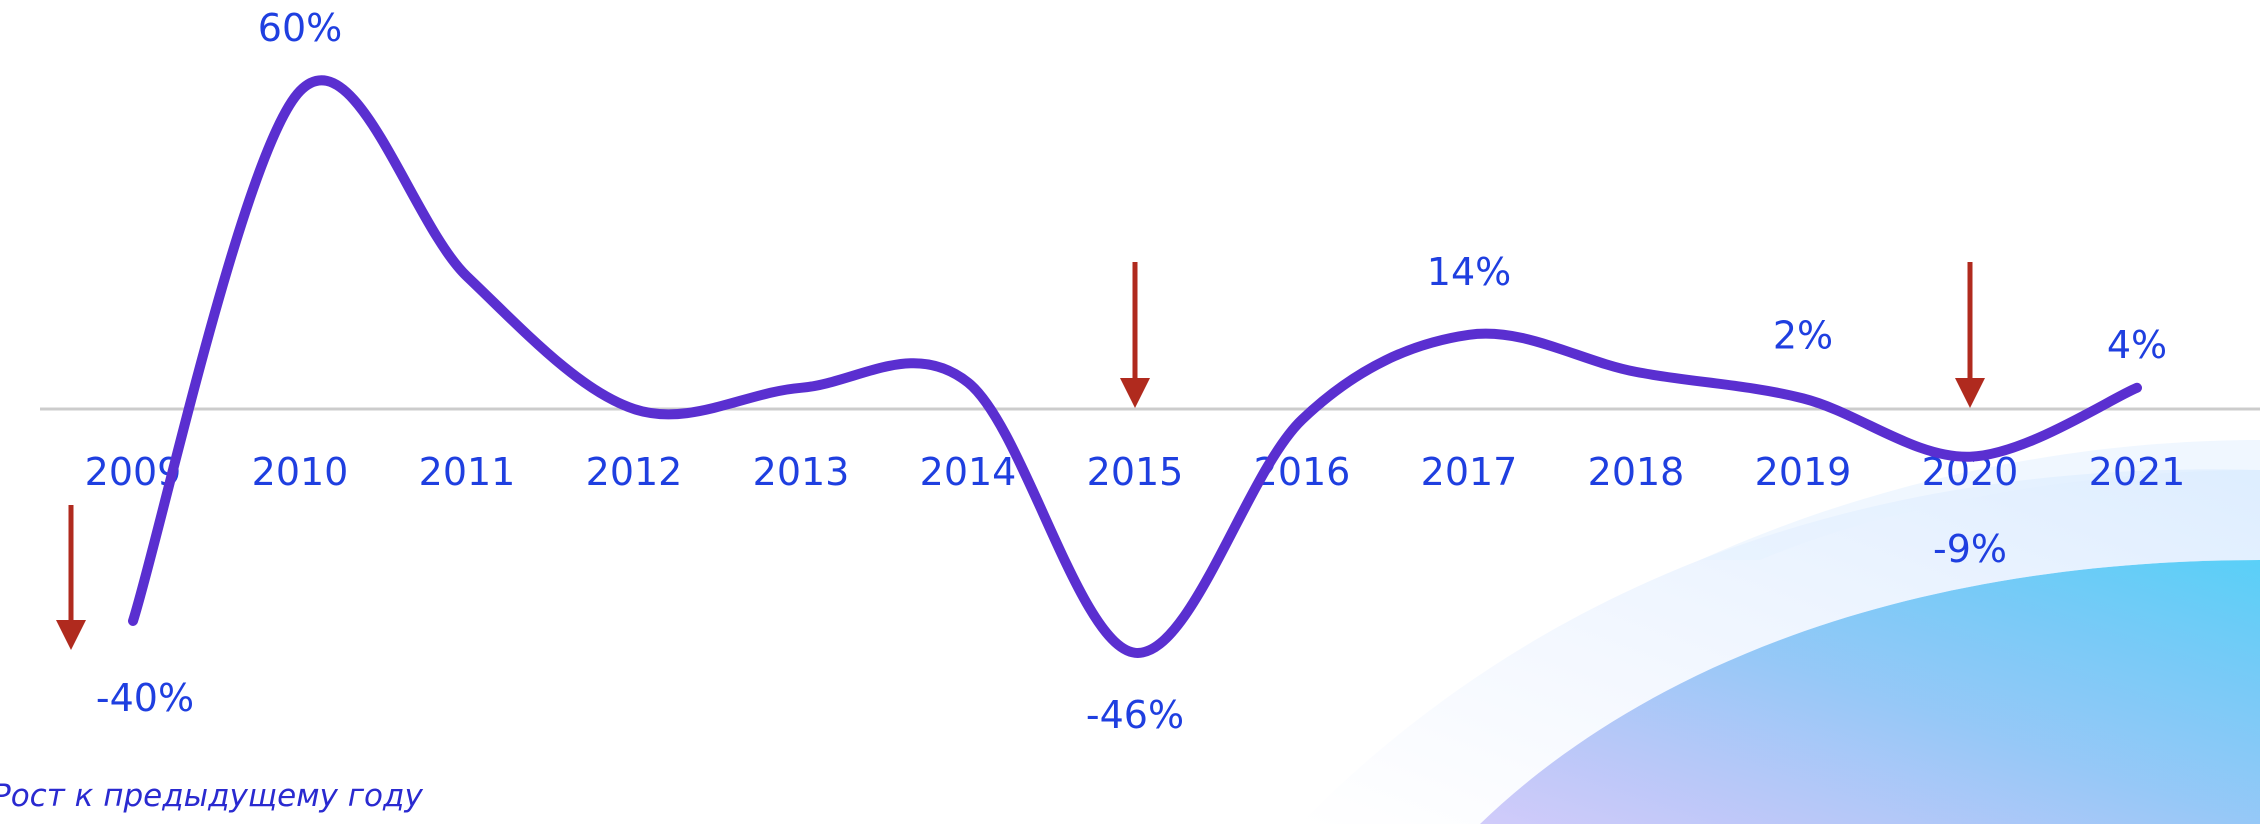 The height and width of the screenshot is (824, 2260). Describe the element at coordinates (968, 472) in the screenshot. I see `x-tick-label-2014: 2014` at that location.